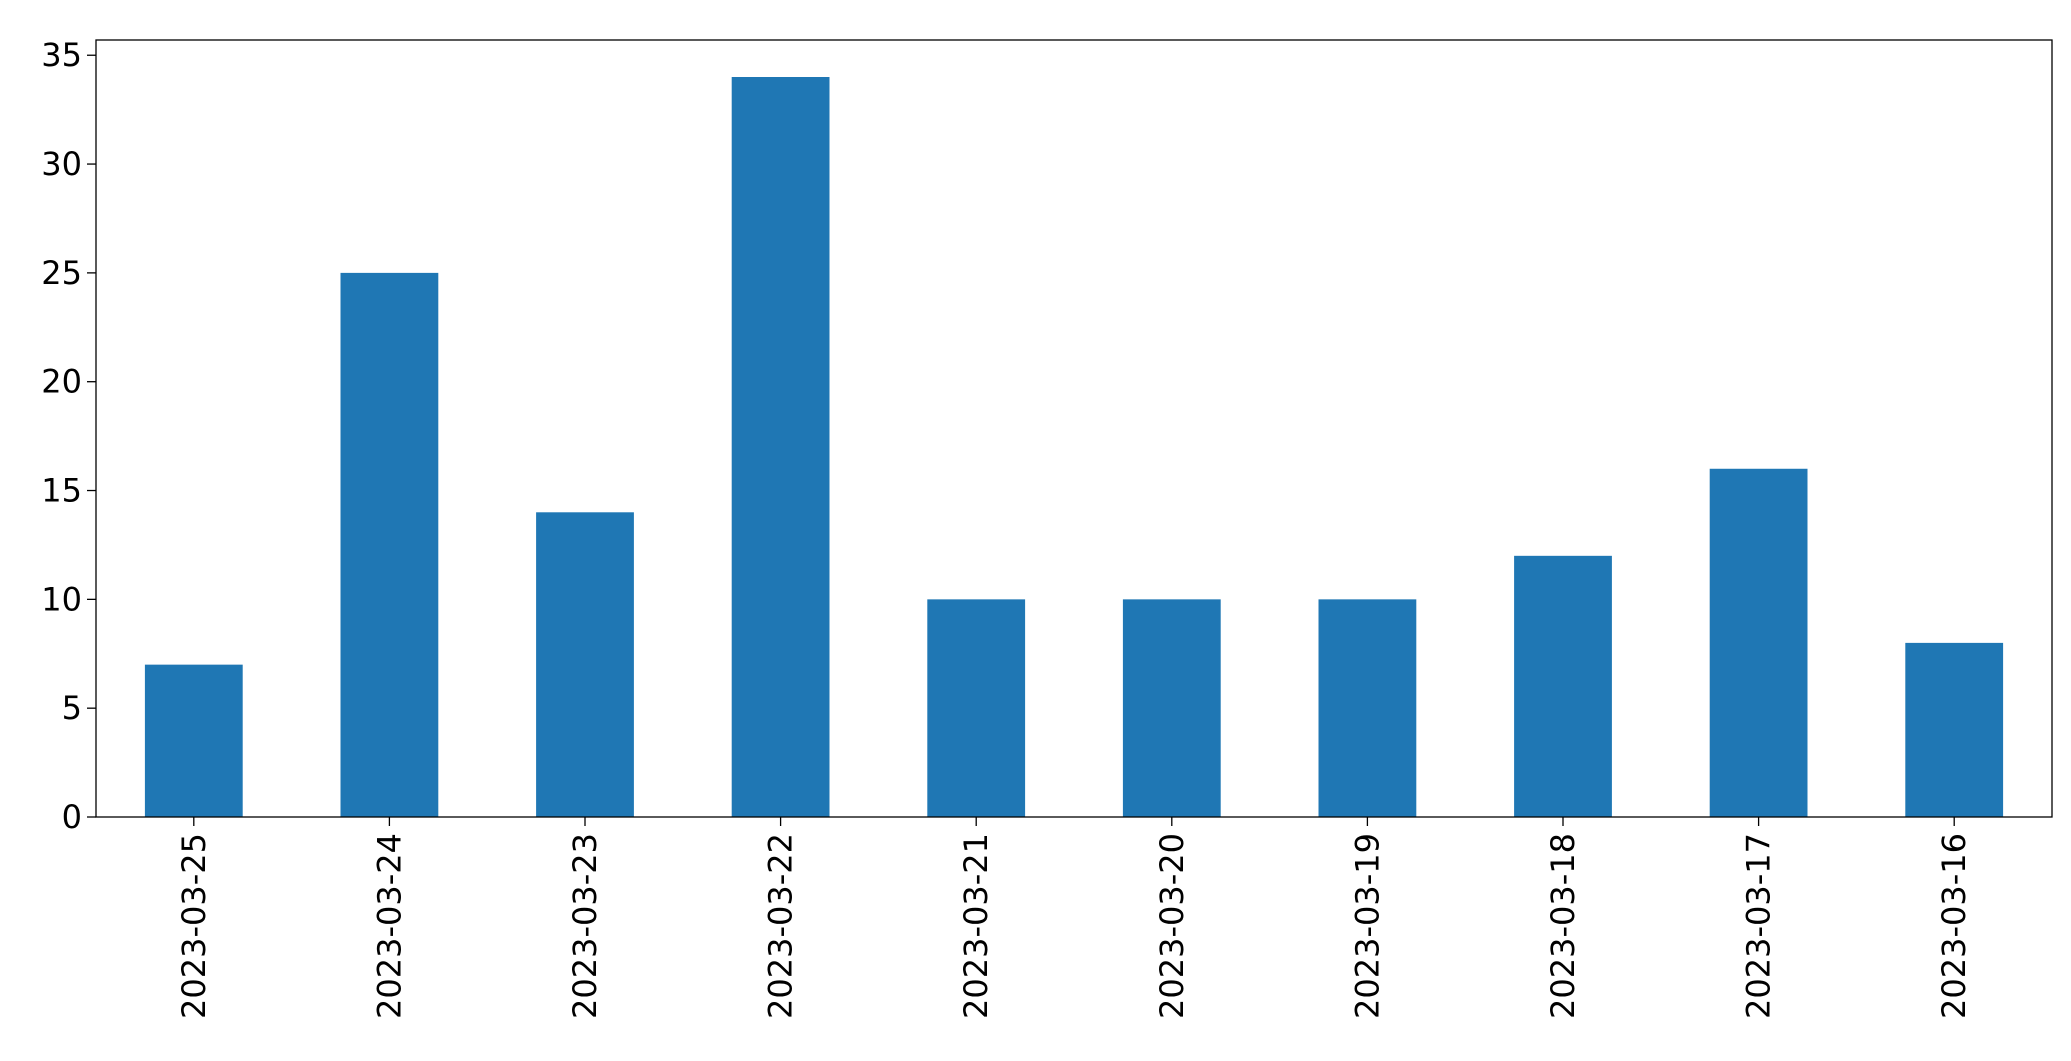 The width and height of the screenshot is (2071, 1061). Describe the element at coordinates (61, 273) in the screenshot. I see `y-tick-label: 25` at that location.